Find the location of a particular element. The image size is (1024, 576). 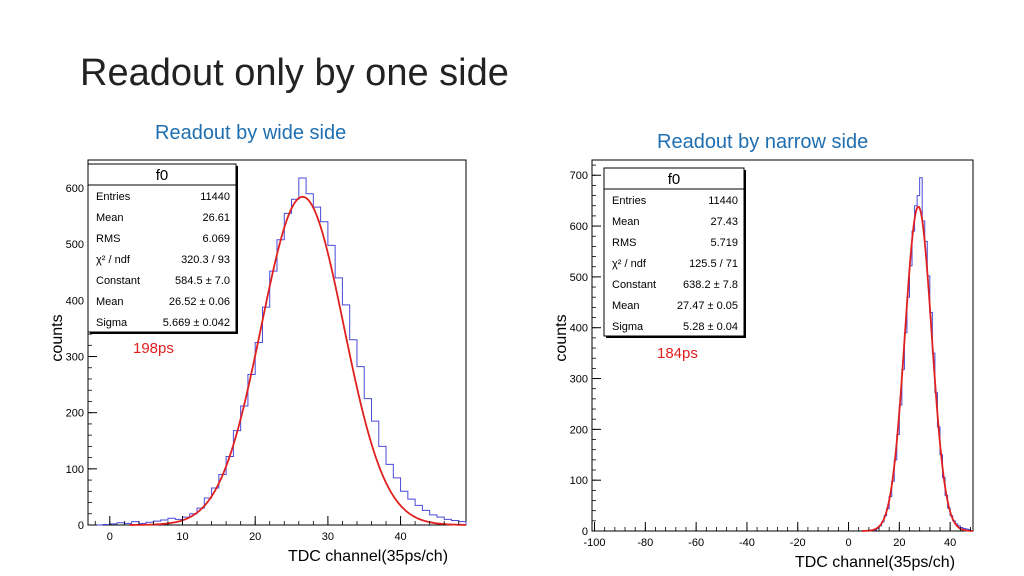

stats-row-value: 584.5 ± 7.0 is located at coordinates (202, 281).